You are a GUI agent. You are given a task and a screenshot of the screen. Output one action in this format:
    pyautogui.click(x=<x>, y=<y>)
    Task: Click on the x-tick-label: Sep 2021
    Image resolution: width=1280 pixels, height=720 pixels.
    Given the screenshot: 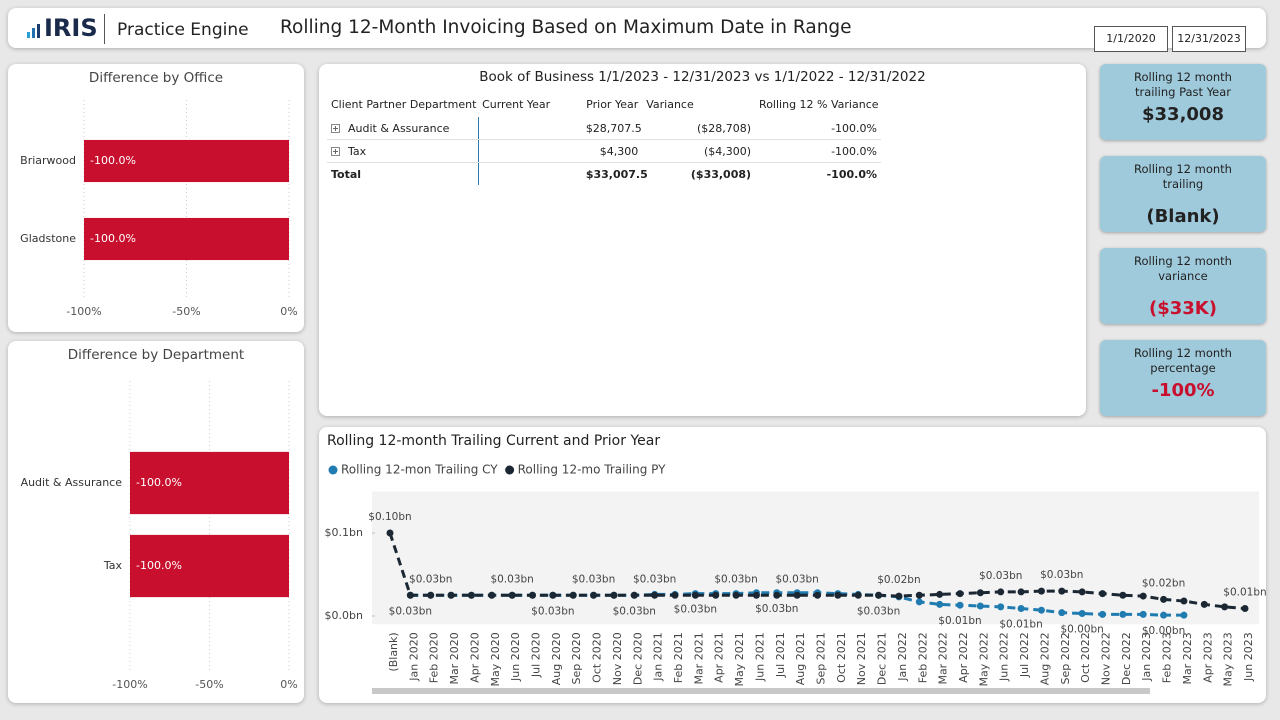 What is the action you would take?
    pyautogui.click(x=821, y=658)
    